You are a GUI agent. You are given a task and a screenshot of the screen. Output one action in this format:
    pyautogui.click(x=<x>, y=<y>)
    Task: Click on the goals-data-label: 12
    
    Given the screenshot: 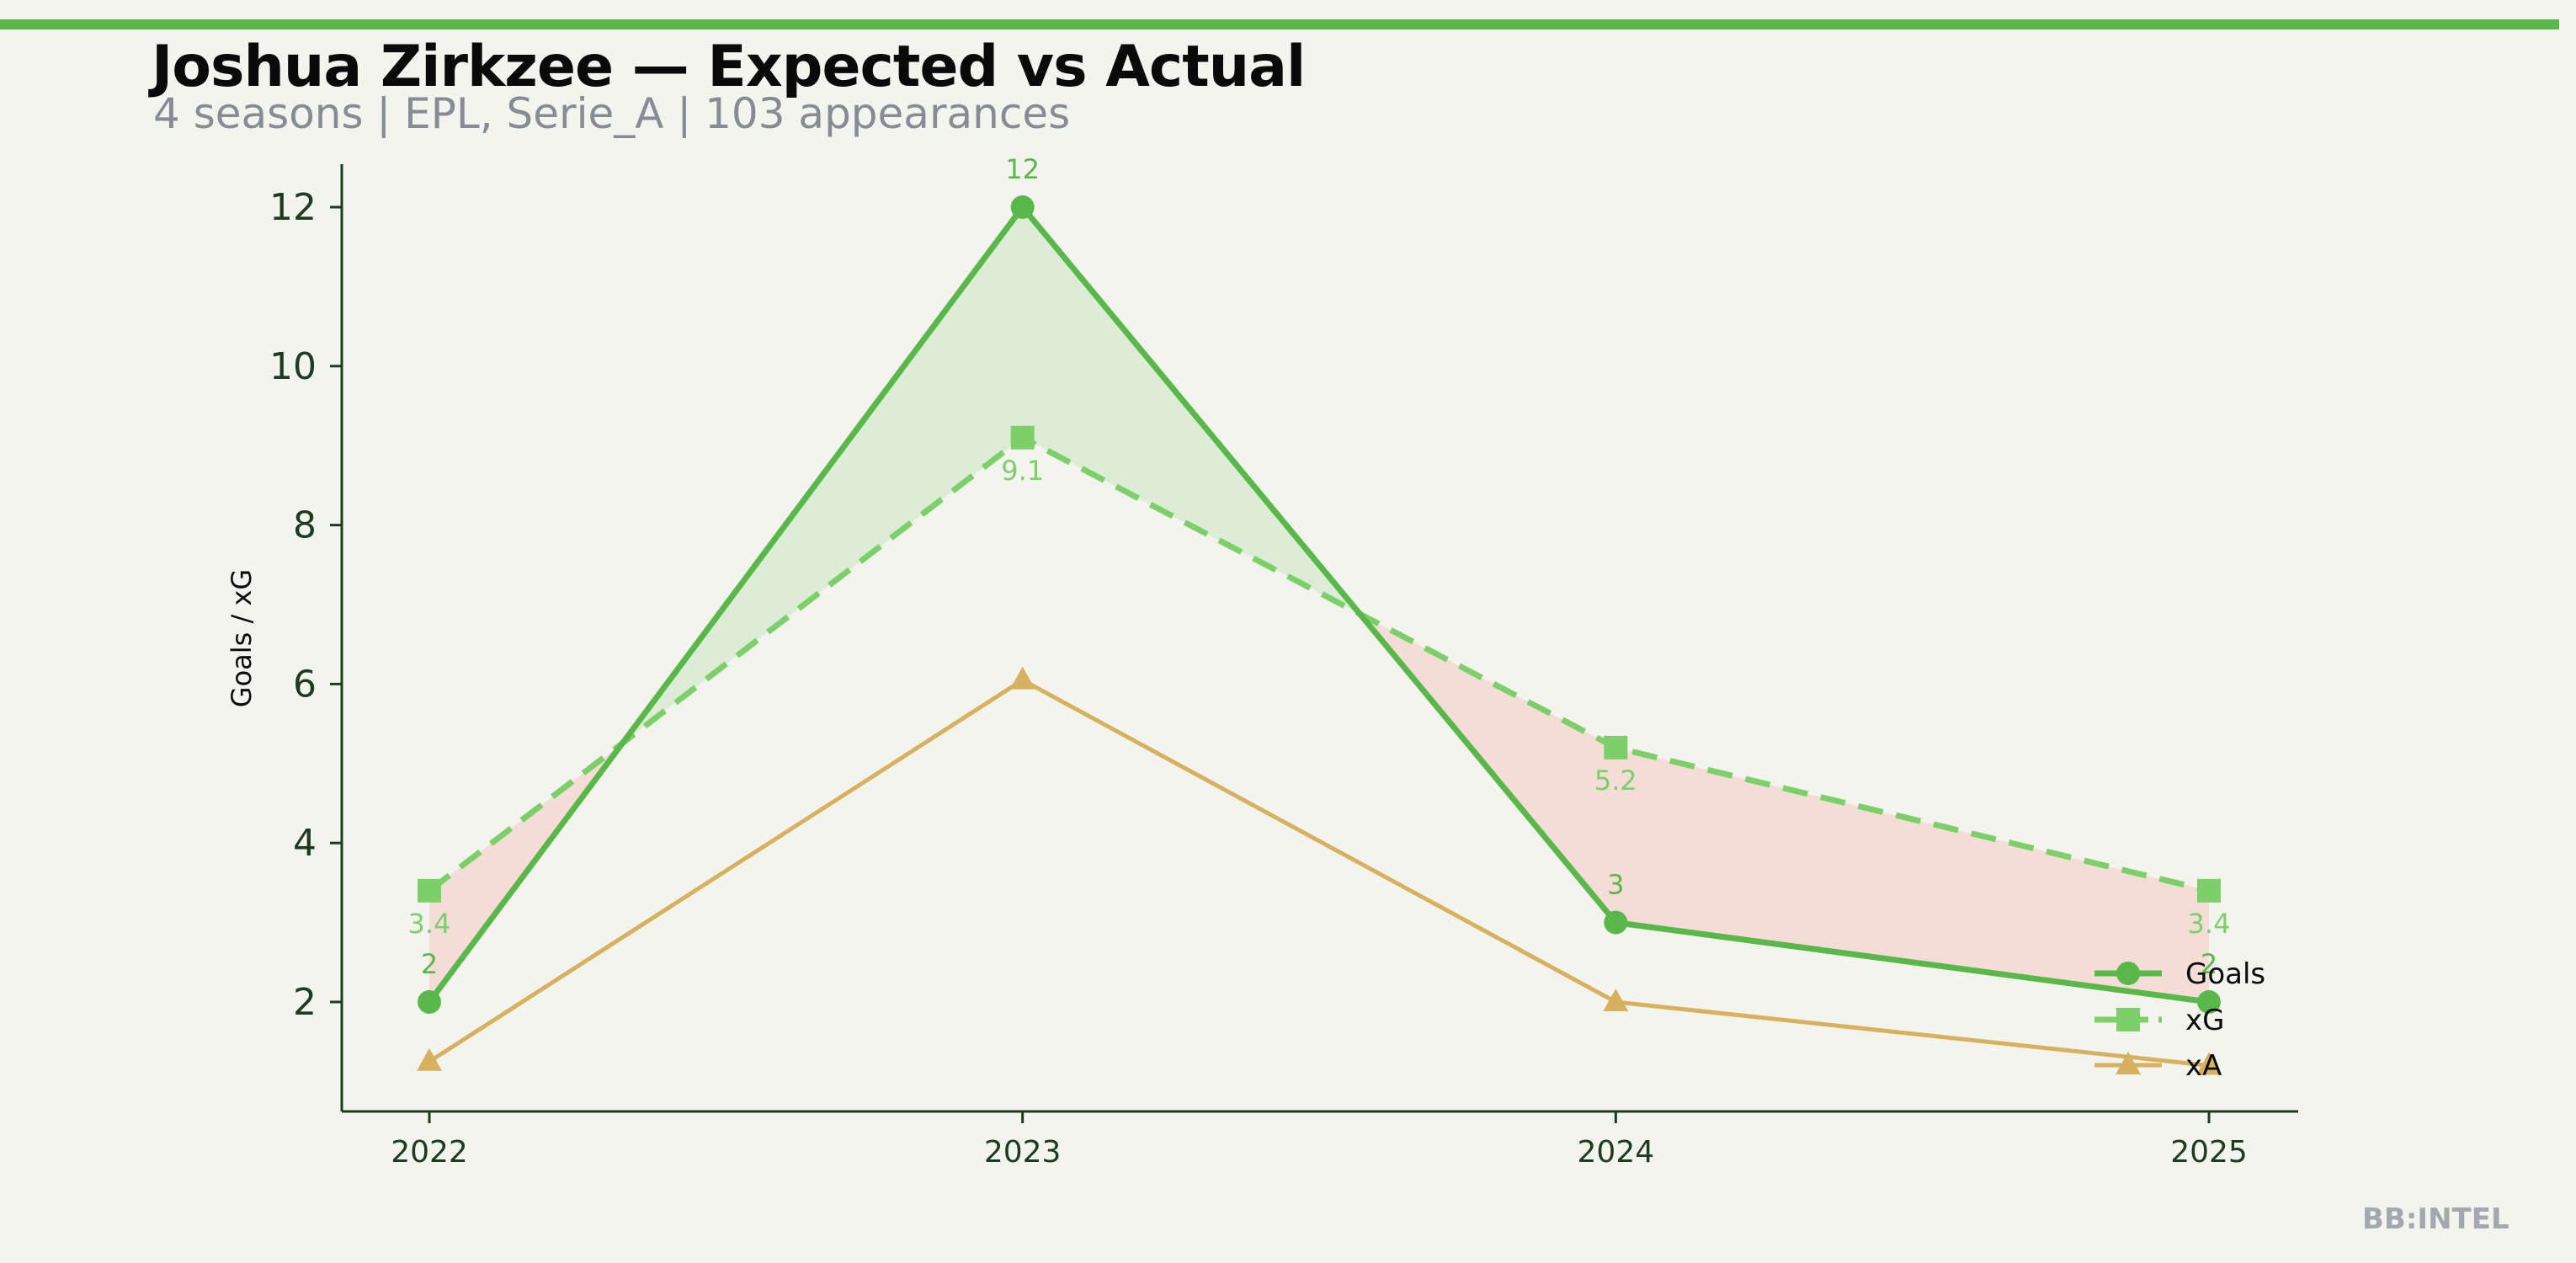 What is the action you would take?
    pyautogui.click(x=1023, y=169)
    